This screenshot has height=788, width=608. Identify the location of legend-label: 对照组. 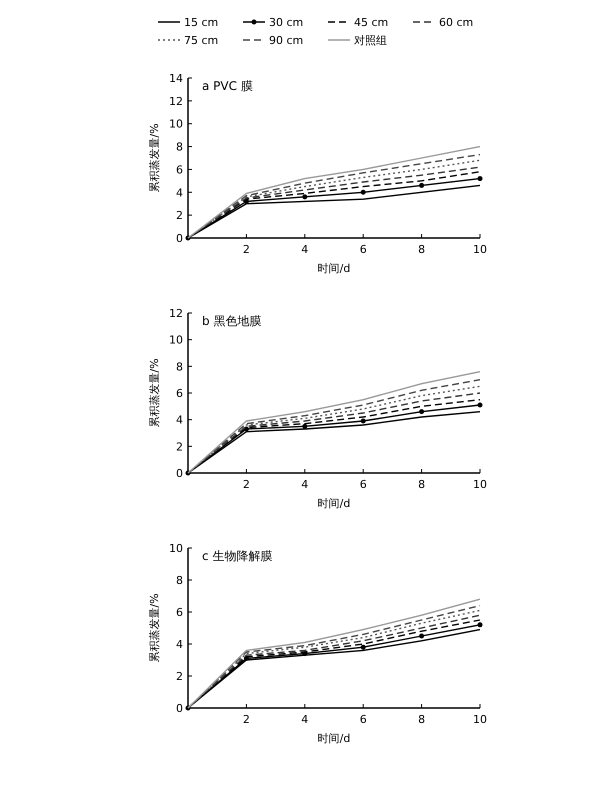
(370, 40).